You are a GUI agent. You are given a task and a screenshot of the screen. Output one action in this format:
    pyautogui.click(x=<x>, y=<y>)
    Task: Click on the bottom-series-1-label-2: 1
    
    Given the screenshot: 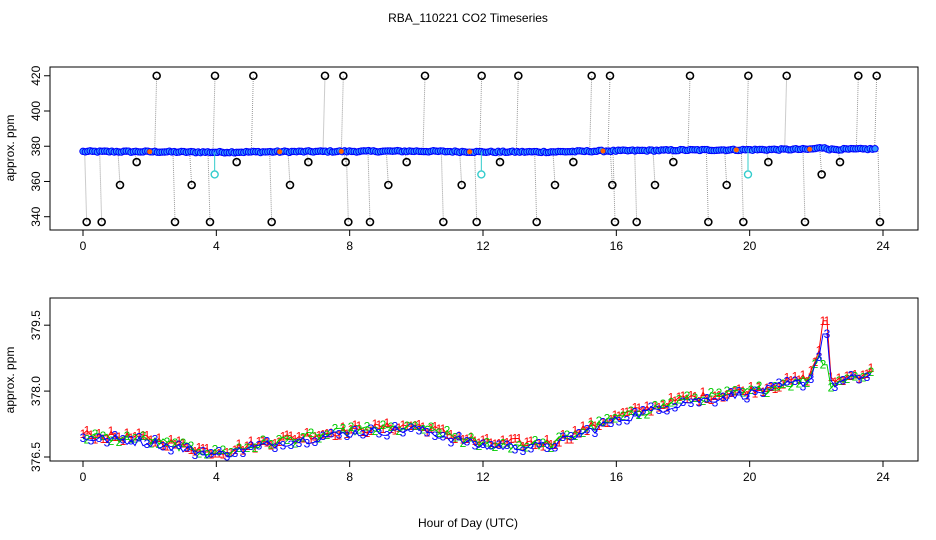 What is the action you would take?
    pyautogui.click(x=91, y=435)
    